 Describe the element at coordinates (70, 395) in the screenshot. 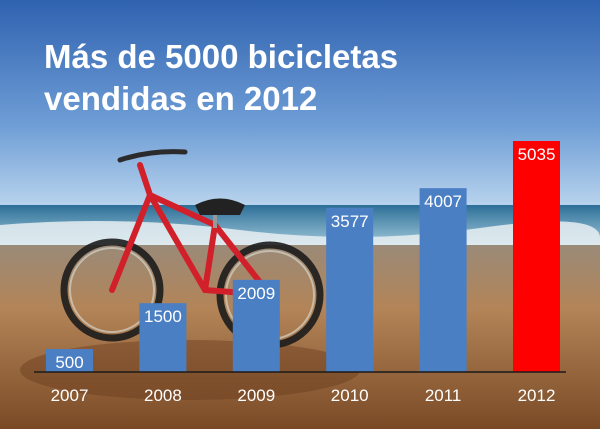

I see `x-tick-label-2007: 2007` at that location.